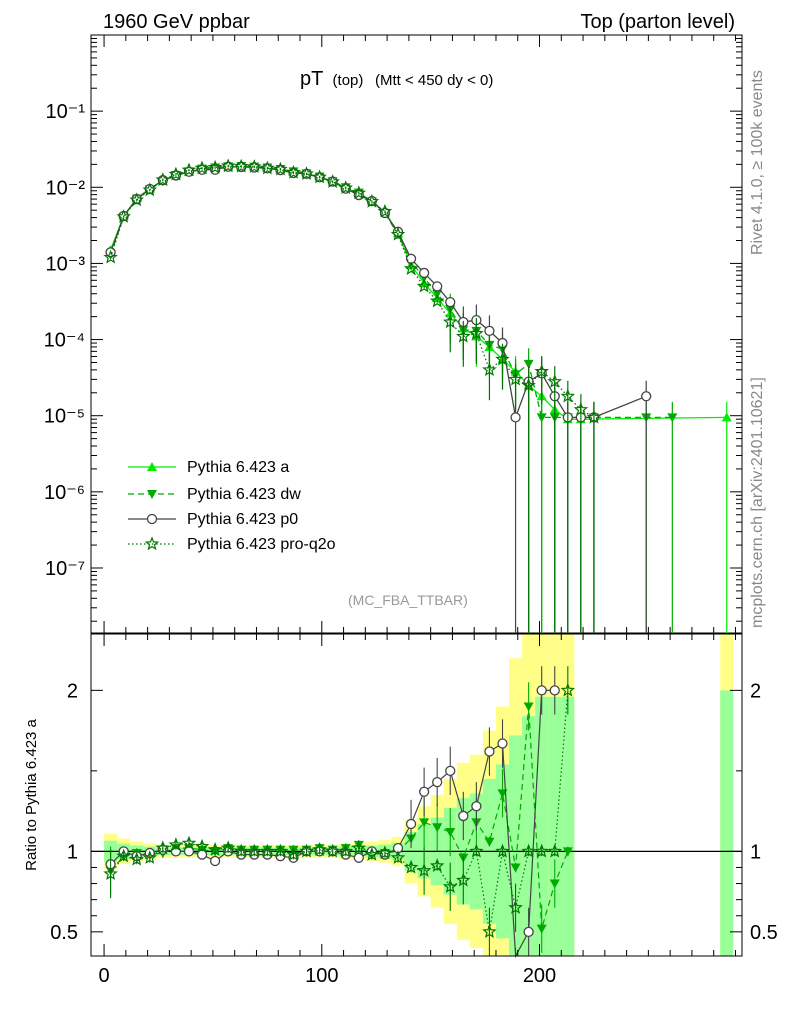 The image size is (786, 1024). Describe the element at coordinates (755, 691) in the screenshot. I see `y-tick-label-right: 2` at that location.